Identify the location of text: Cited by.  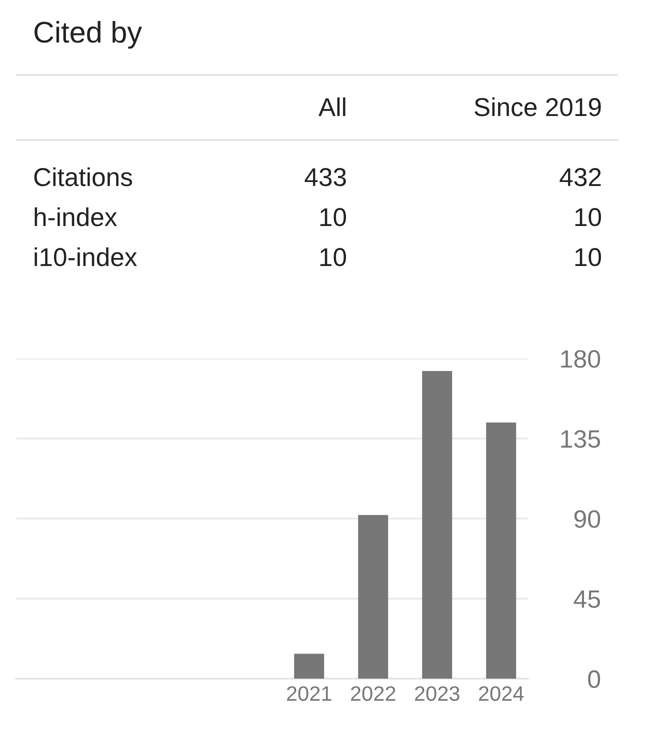
(88, 34).